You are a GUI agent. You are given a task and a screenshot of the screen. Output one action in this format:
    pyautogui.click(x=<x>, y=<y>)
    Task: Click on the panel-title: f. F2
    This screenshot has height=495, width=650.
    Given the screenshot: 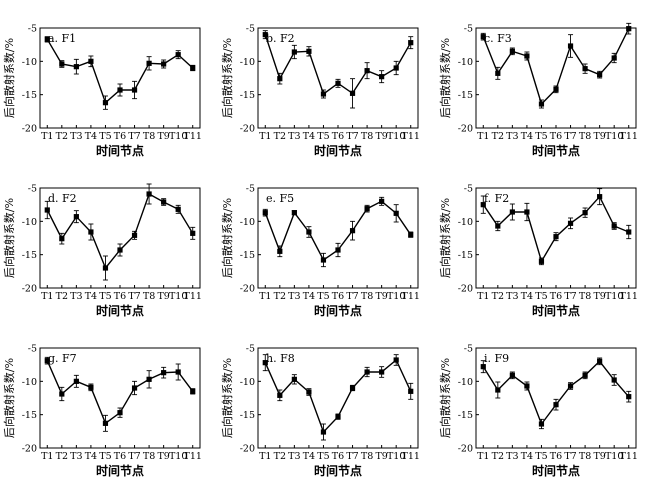 What is the action you would take?
    pyautogui.click(x=496, y=198)
    